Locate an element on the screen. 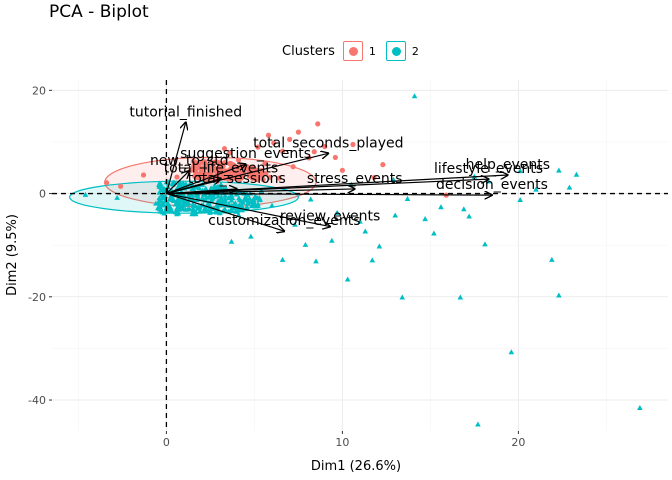  arrow-lifestyle_events is located at coordinates (327, 187).